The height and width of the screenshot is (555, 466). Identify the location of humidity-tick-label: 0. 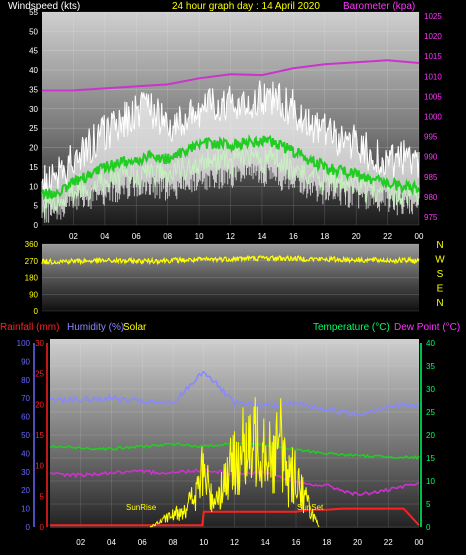
(28, 527).